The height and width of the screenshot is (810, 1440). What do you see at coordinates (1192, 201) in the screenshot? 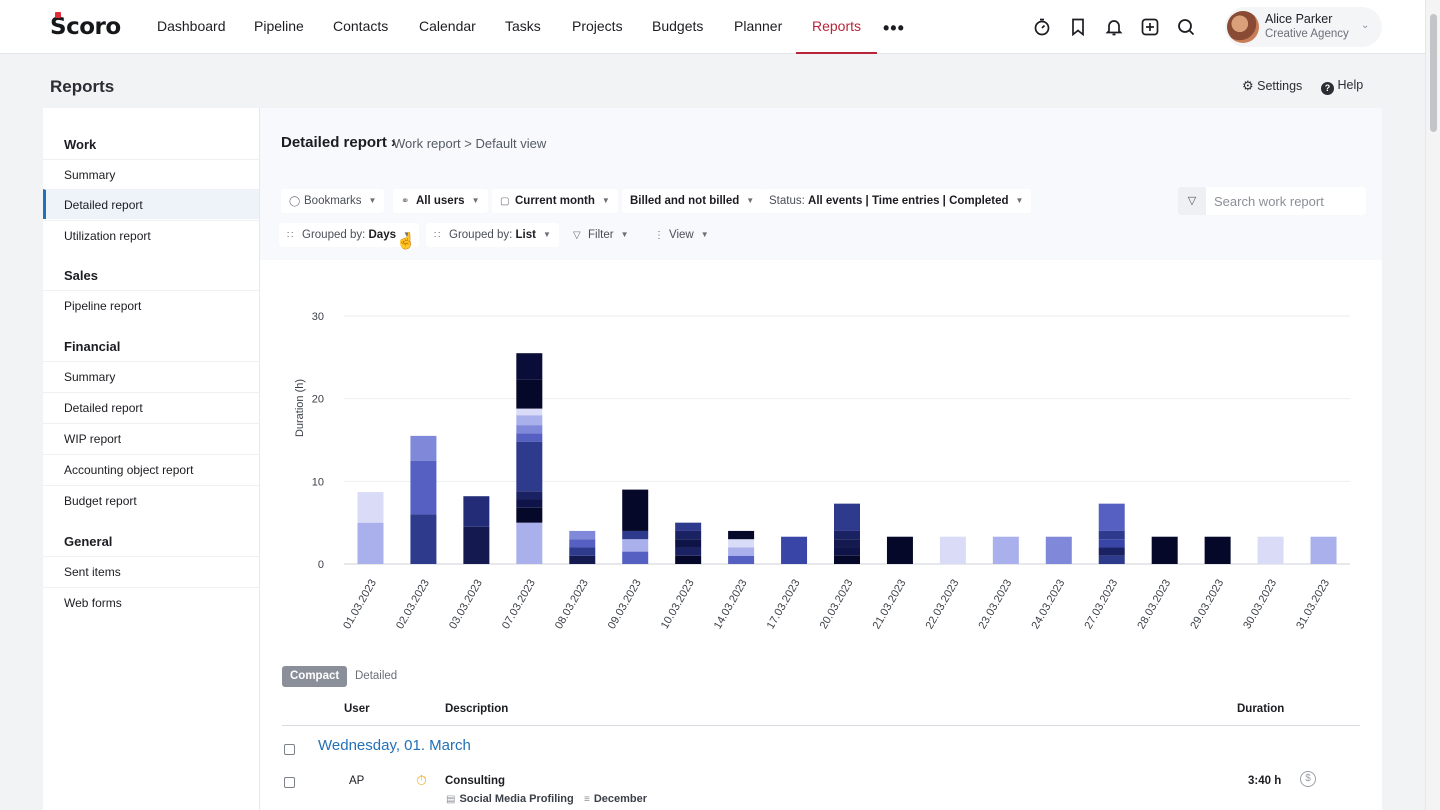
I see `filter-icon: ▽` at bounding box center [1192, 201].